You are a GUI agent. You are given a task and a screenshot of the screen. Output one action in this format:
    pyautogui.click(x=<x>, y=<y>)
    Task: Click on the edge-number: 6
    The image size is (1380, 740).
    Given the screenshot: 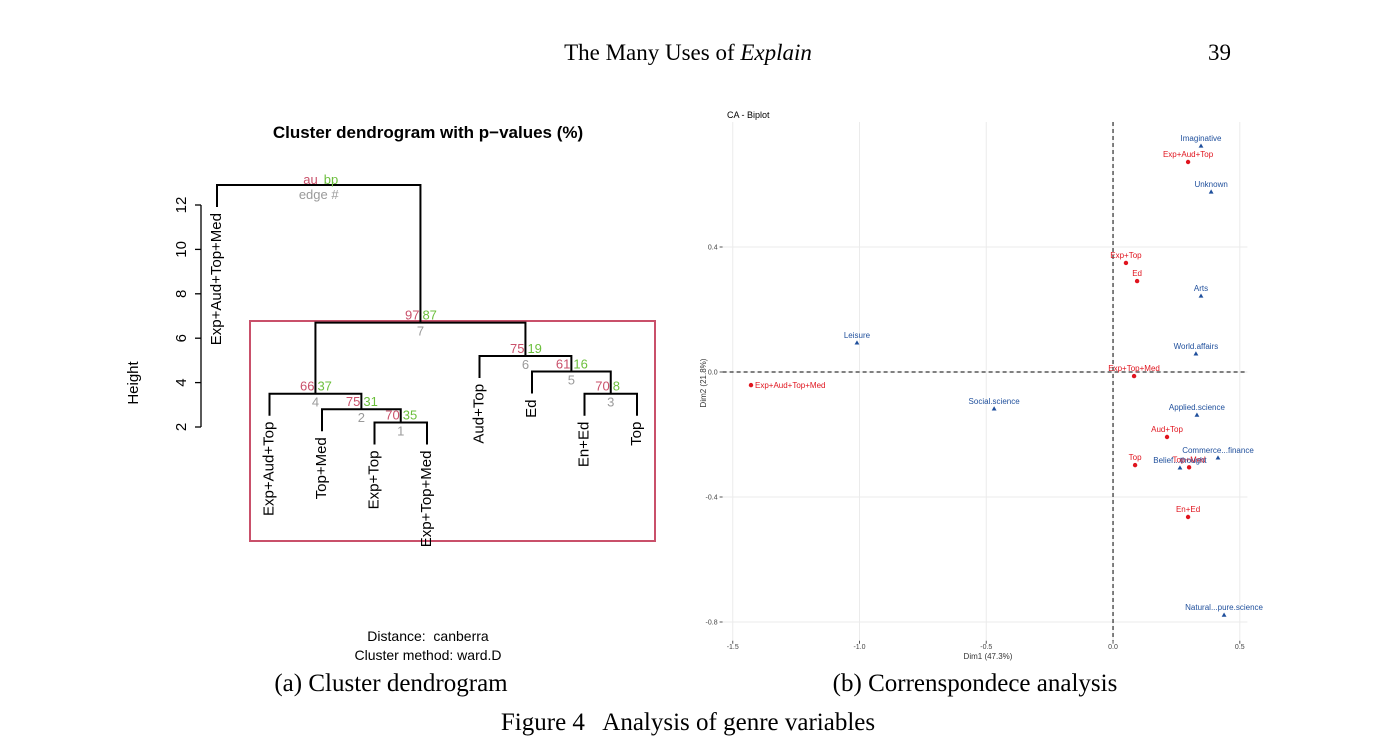 What is the action you would take?
    pyautogui.click(x=525, y=364)
    